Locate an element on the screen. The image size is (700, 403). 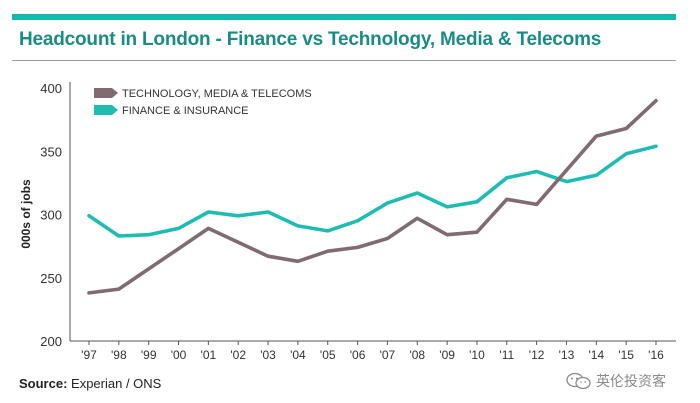
source-label: Source: is located at coordinates (43, 383).